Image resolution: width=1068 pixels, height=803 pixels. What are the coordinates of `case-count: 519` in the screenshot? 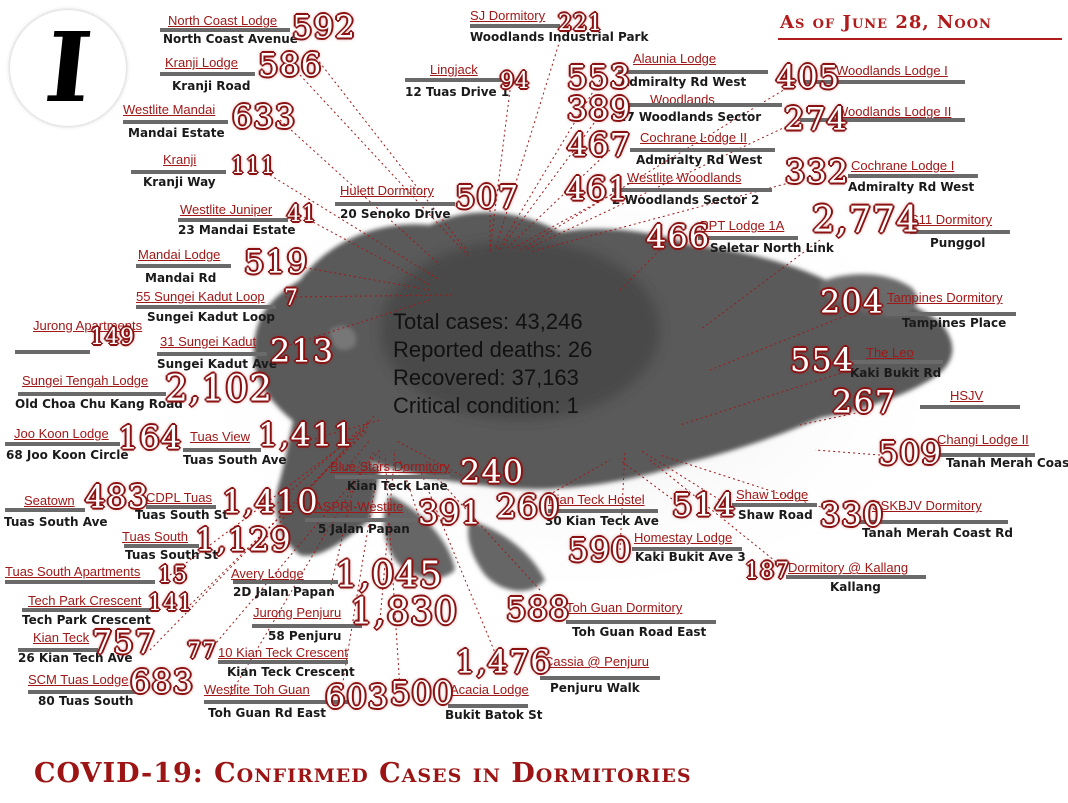 It's located at (276, 262).